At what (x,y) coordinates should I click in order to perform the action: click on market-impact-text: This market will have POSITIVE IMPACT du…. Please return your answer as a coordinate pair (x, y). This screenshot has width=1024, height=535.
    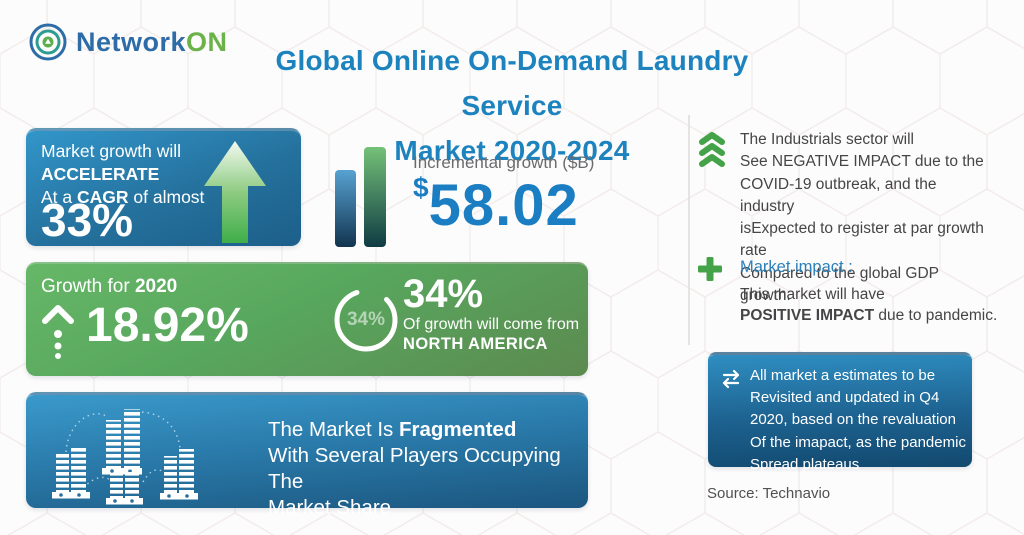
    Looking at the image, I should click on (869, 305).